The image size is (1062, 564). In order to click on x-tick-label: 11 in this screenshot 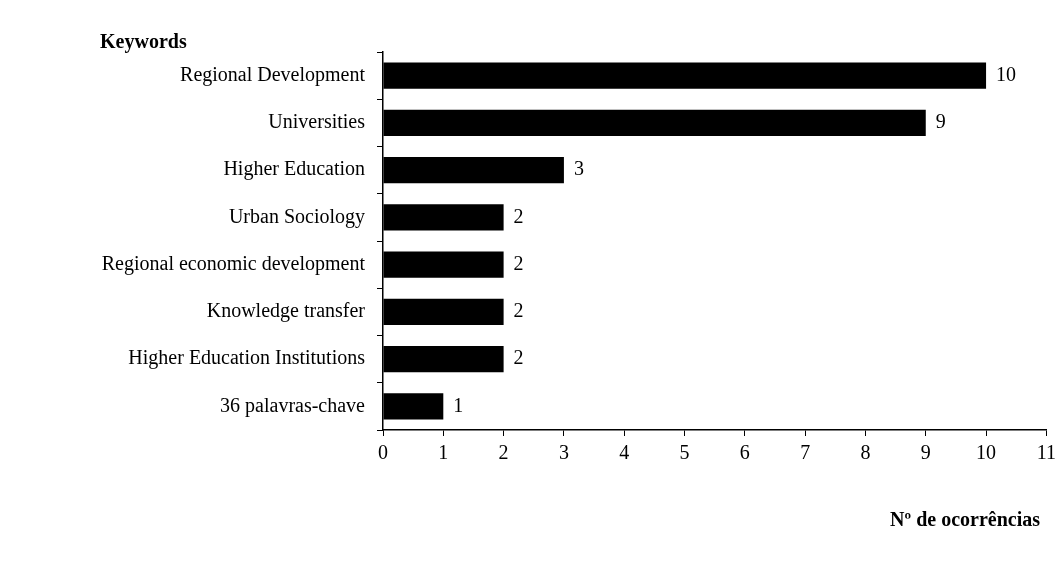, I will do `click(1046, 452)`.